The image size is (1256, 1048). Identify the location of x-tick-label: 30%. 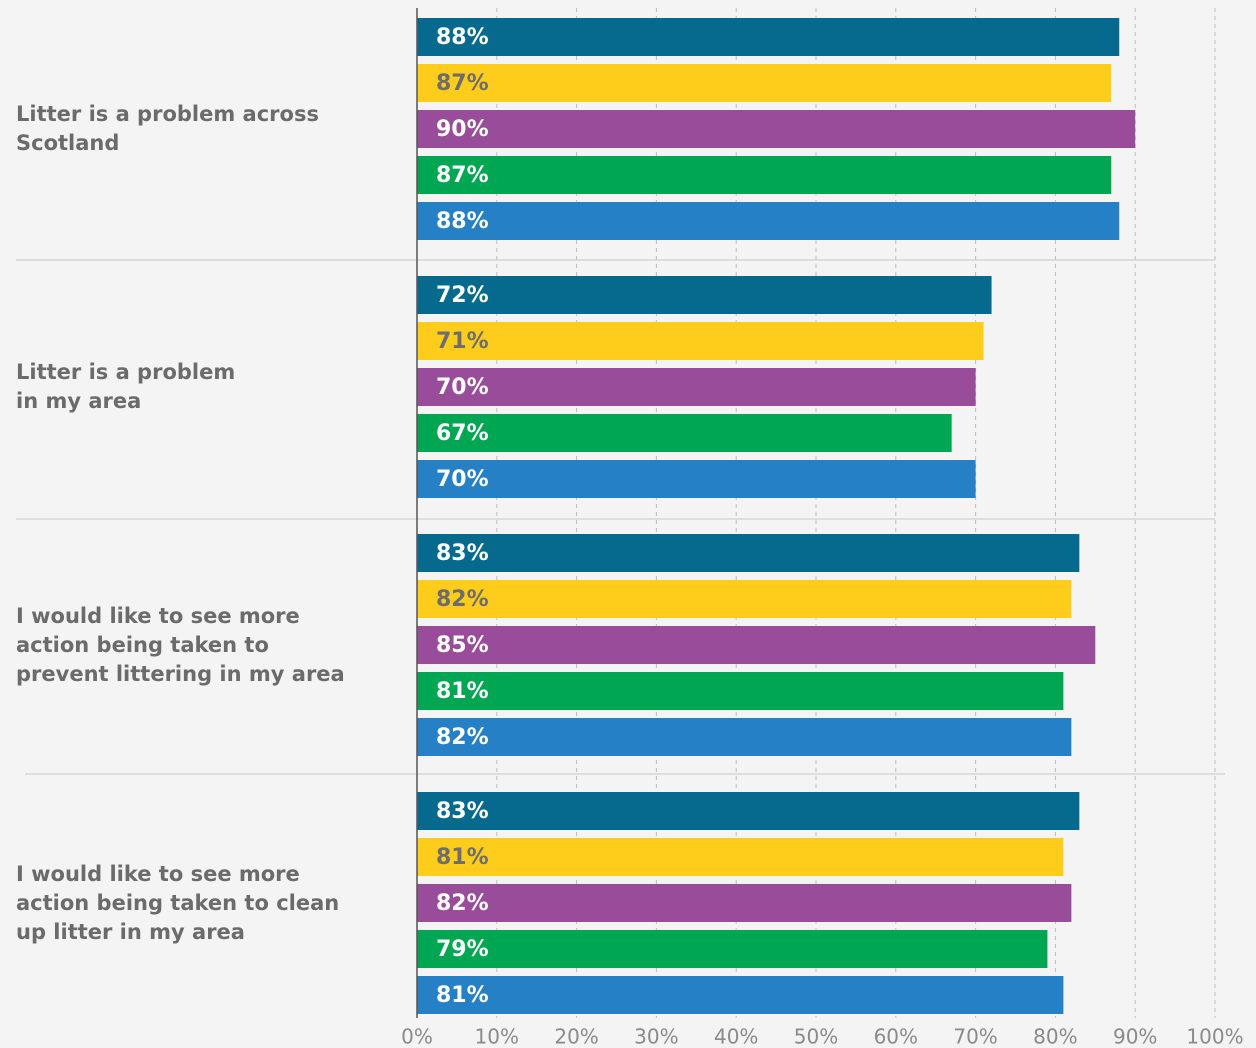
(656, 1036).